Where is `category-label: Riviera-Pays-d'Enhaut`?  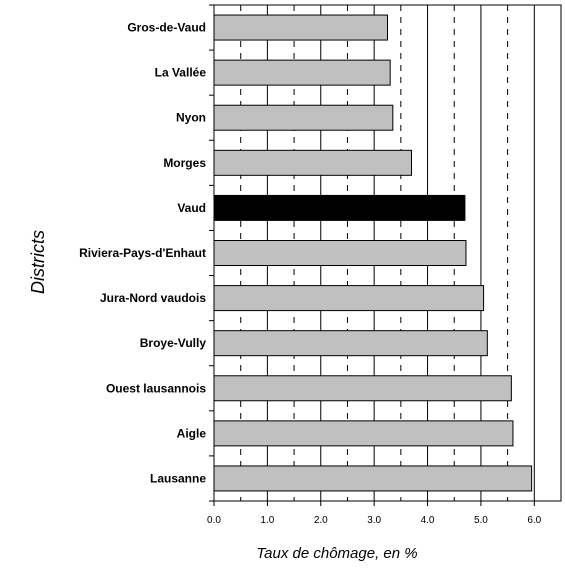 category-label: Riviera-Pays-d'Enhaut is located at coordinates (142, 253).